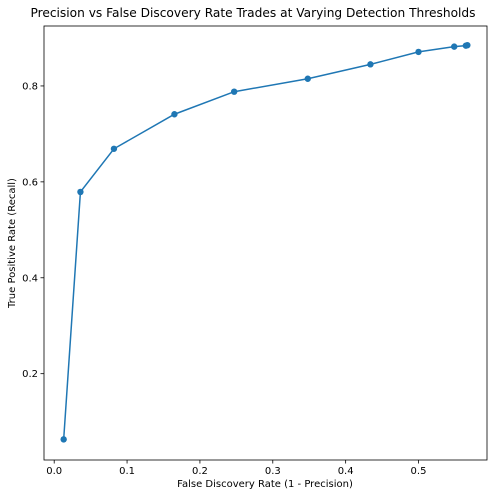  What do you see at coordinates (54, 471) in the screenshot?
I see `x-tick-label: 0.0` at bounding box center [54, 471].